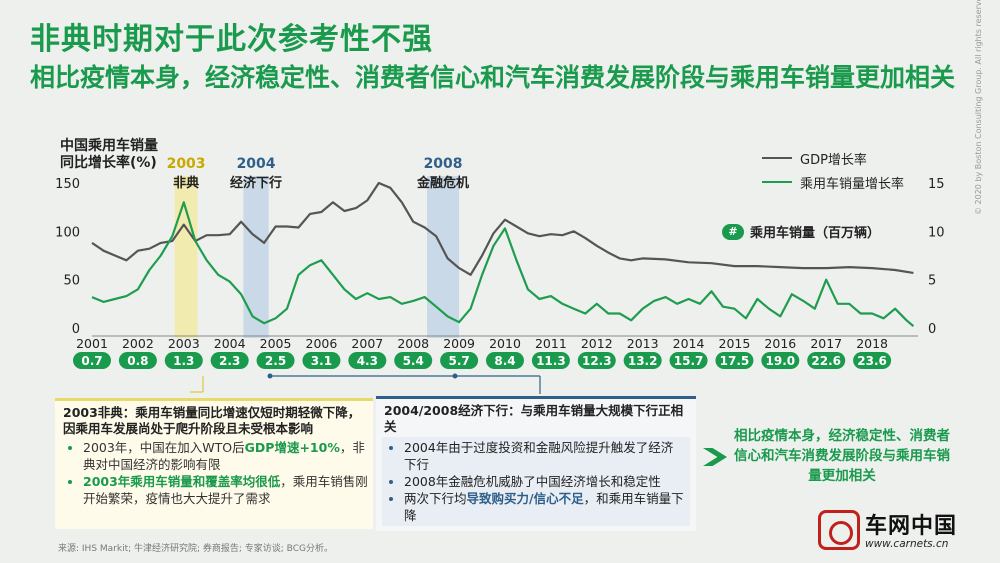  Describe the element at coordinates (276, 343) in the screenshot. I see `x-tick-label: 2005` at that location.